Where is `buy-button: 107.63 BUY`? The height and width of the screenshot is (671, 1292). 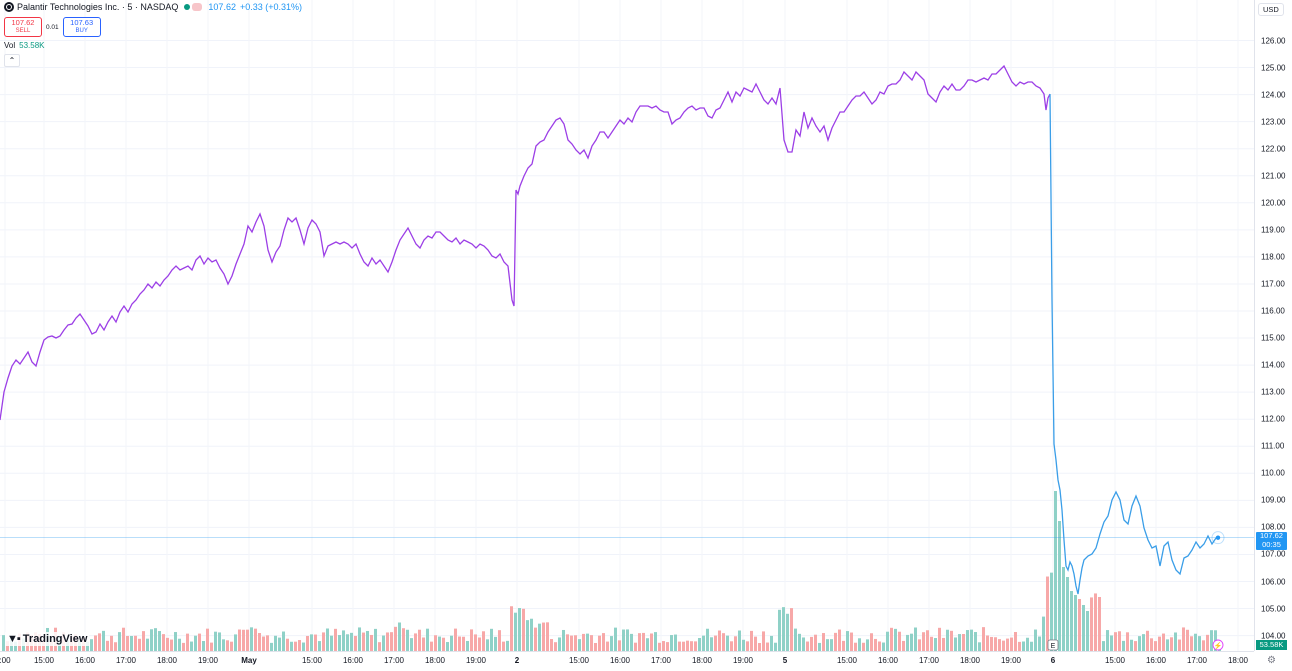
buy-button: 107.63 BUY is located at coordinates (81, 27).